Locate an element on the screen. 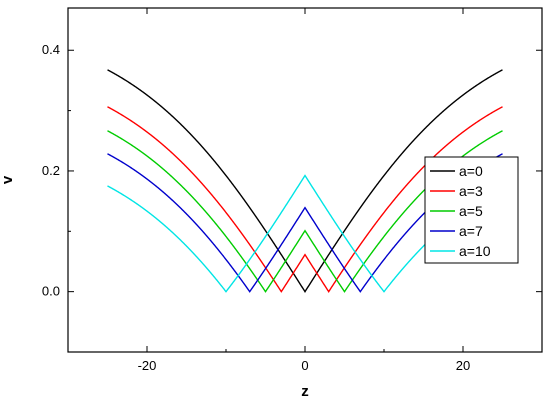 This screenshot has width=550, height=403. x-tick-label: -20 is located at coordinates (147, 365).